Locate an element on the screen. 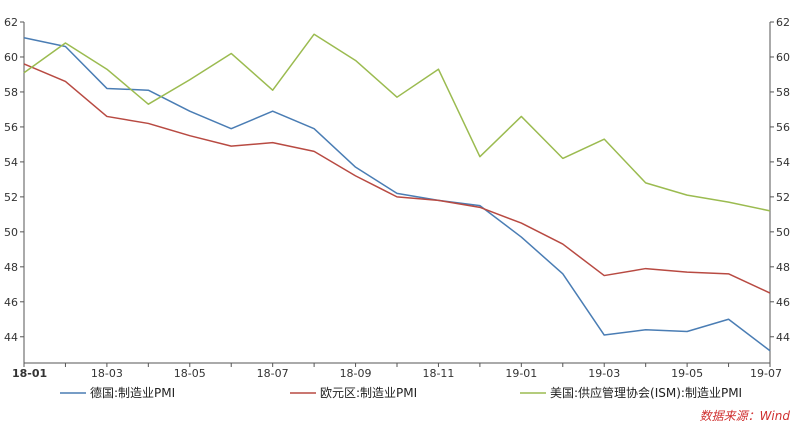  y-tick-label-left: 52 is located at coordinates (11, 197).